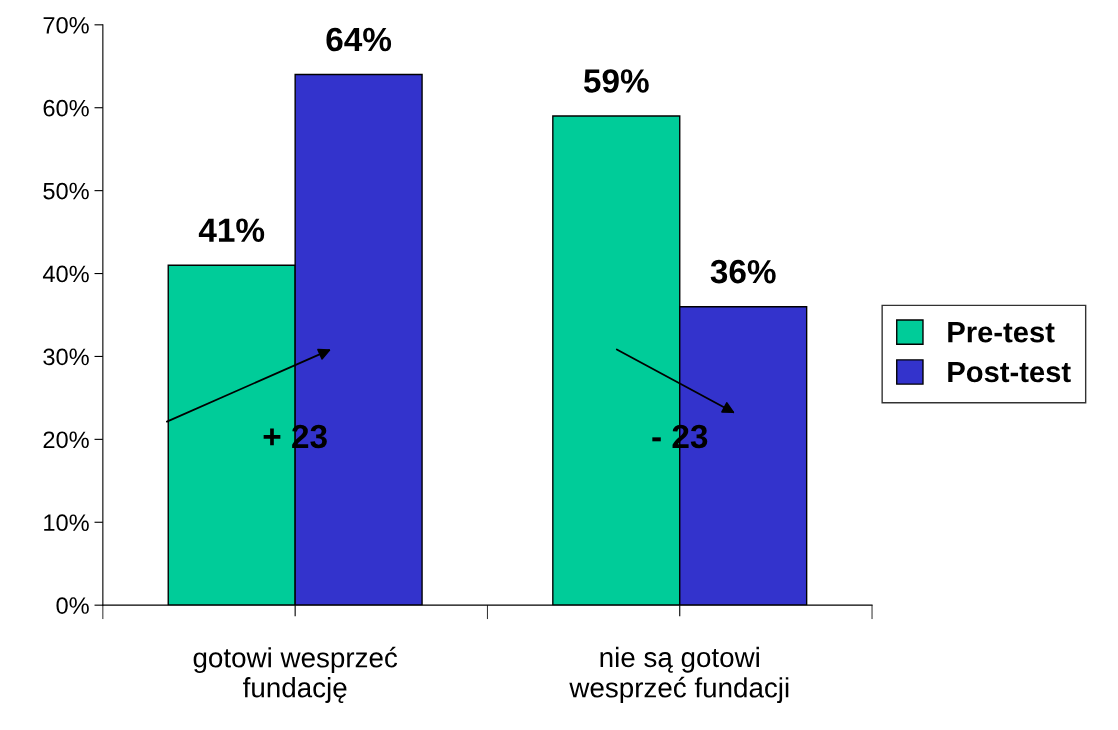  I want to click on x-tick-label: nie są gotowi wesprzeć fundacji, so click(679, 675).